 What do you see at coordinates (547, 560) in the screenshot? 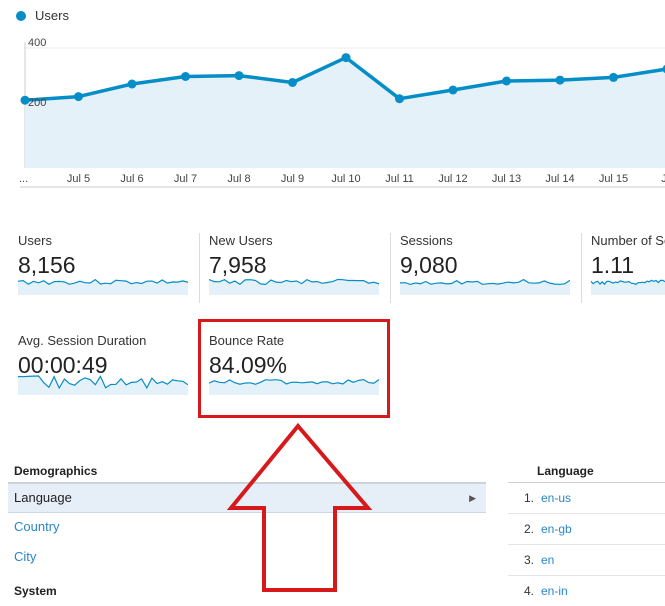
I see `row-value: en` at bounding box center [547, 560].